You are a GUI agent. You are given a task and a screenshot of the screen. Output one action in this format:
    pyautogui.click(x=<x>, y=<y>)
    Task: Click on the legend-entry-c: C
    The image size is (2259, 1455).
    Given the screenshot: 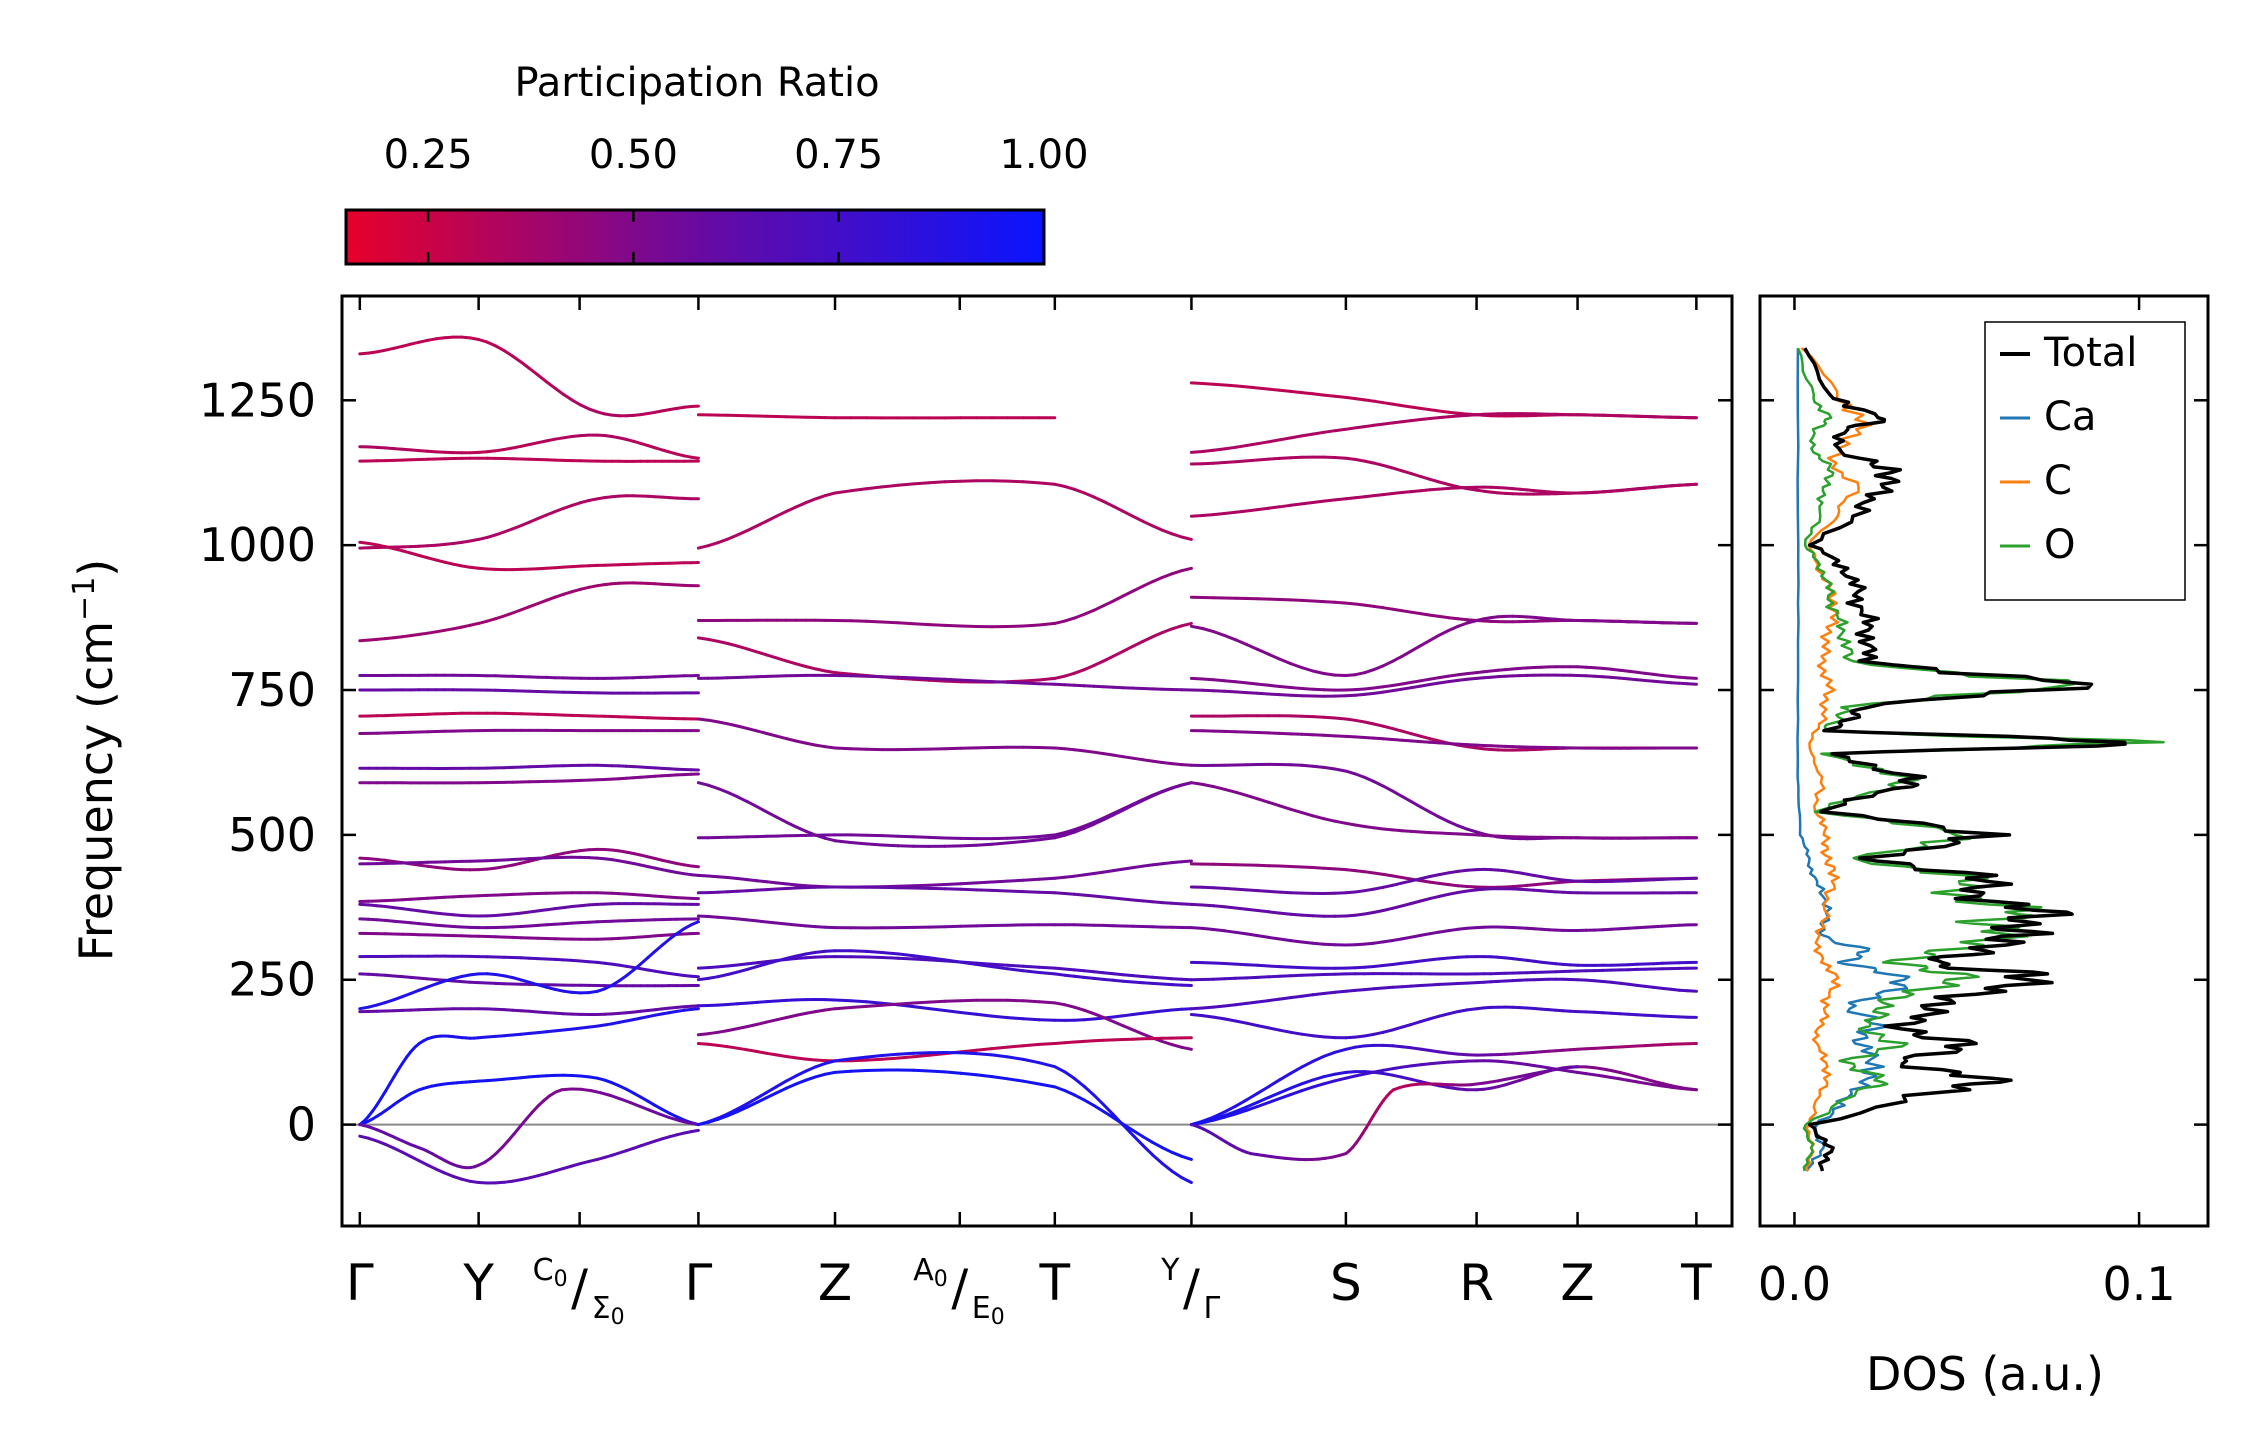 What is the action you would take?
    pyautogui.click(x=2058, y=481)
    